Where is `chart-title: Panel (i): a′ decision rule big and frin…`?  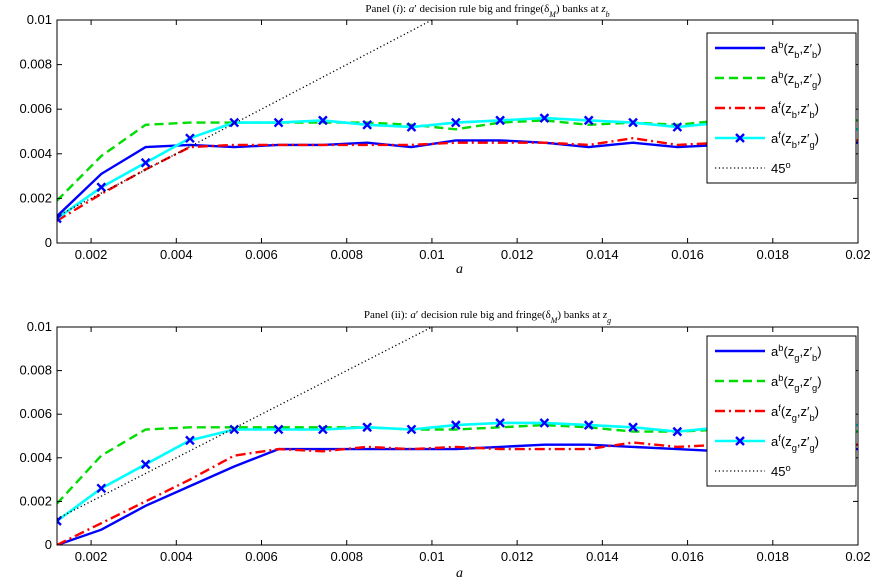
chart-title: Panel (i): a′ decision rule big and frin… is located at coordinates (487, 11).